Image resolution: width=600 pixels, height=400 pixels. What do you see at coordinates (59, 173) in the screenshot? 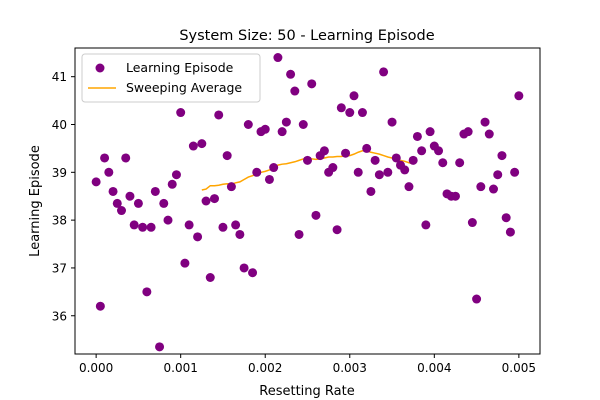
I see `y-tick-label: 39` at bounding box center [59, 173].